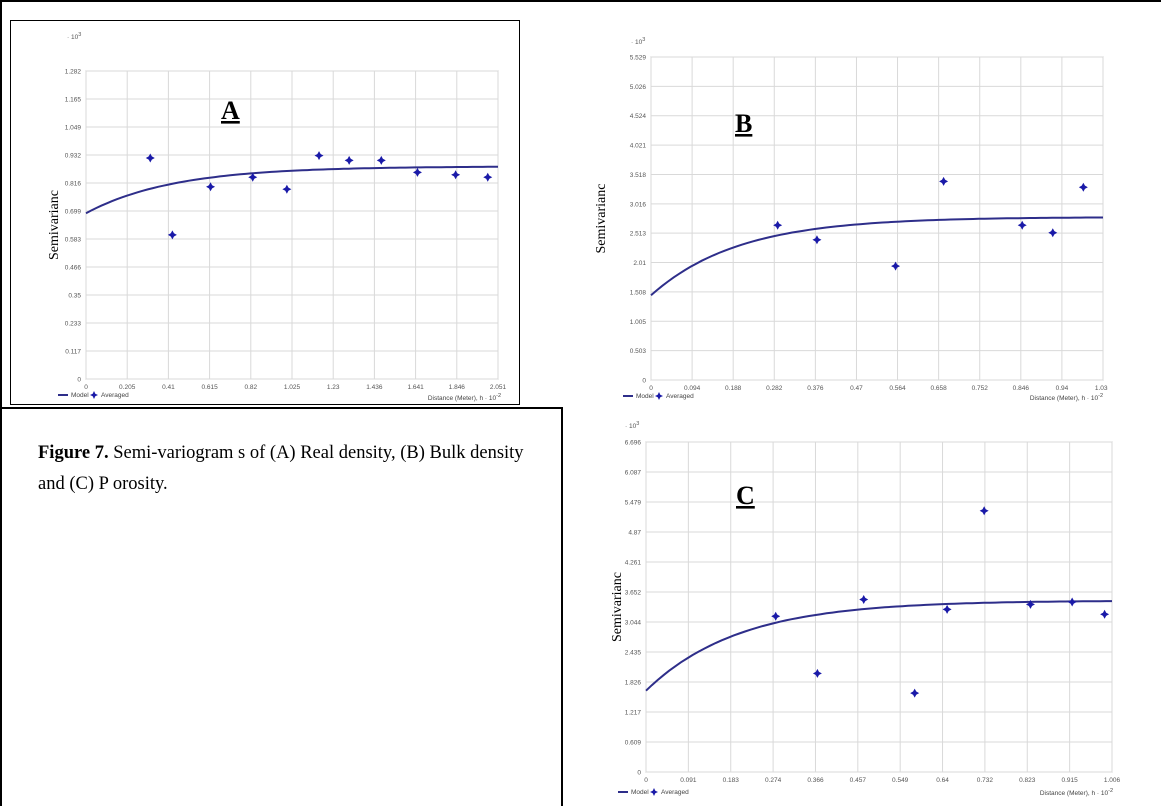 Image resolution: width=1161 pixels, height=806 pixels. Describe the element at coordinates (638, 58) in the screenshot. I see `y-tick-label-b: 5.529` at that location.